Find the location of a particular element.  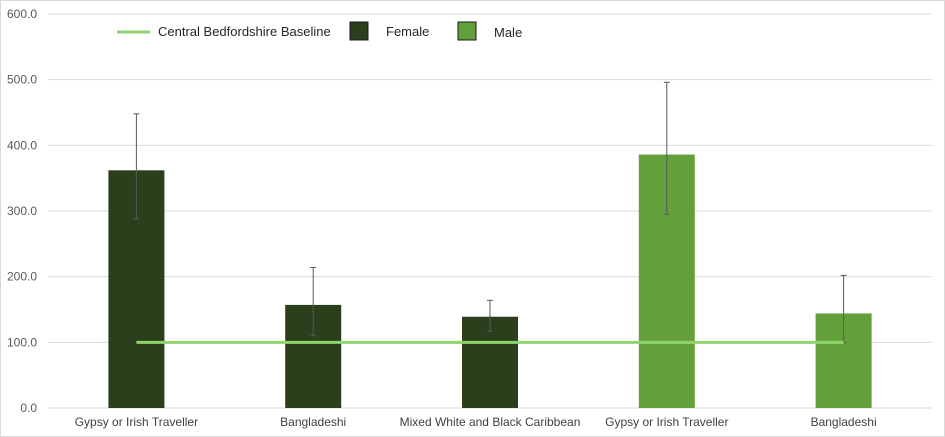

y-tick-label: 0.0 is located at coordinates (28, 408).